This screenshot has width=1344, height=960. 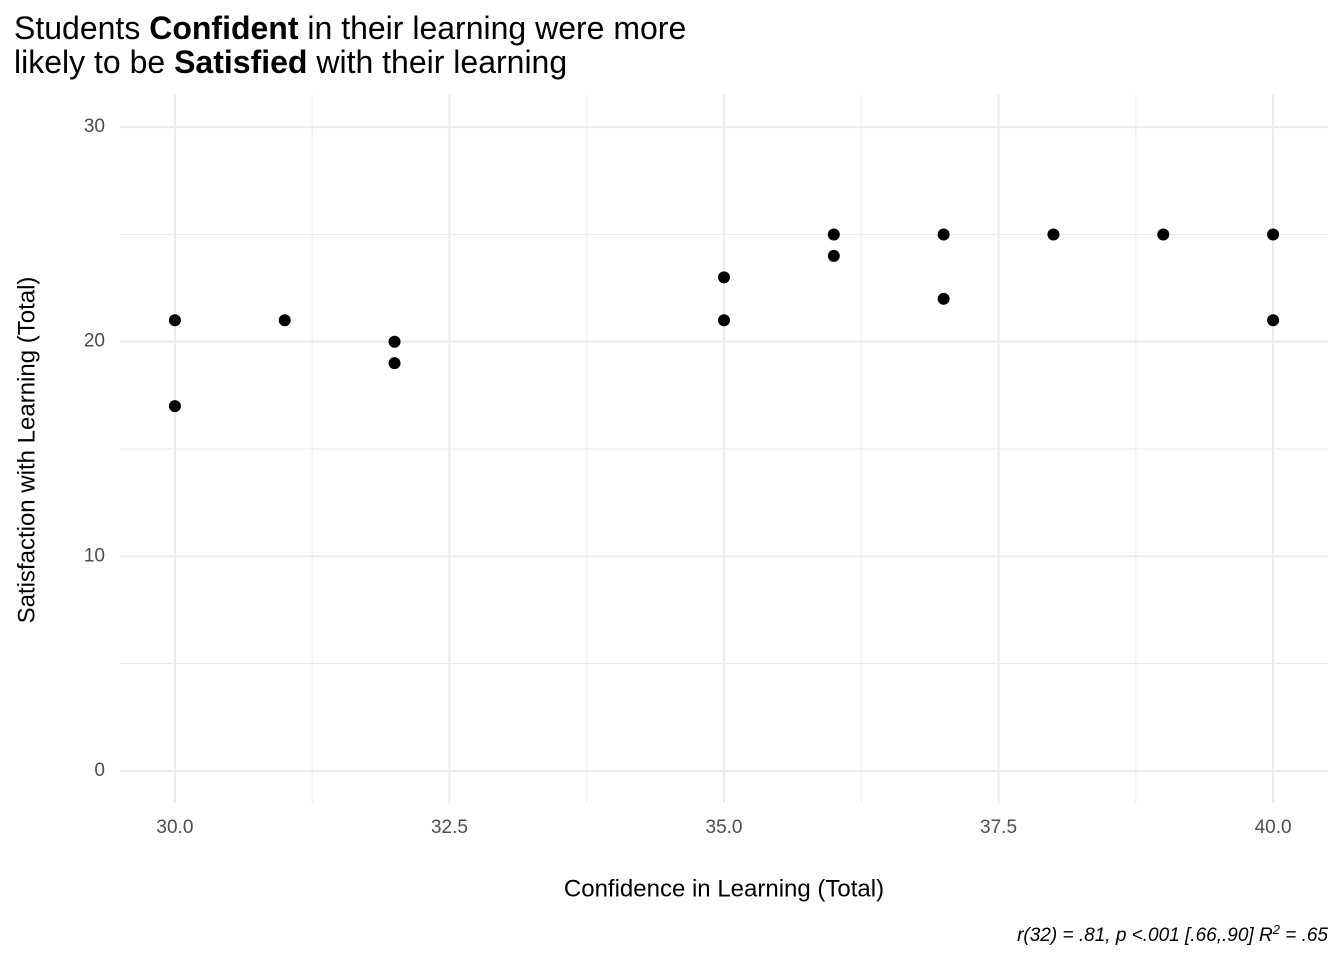 What do you see at coordinates (1145, 935) in the screenshot?
I see `caption-part: r(32) = .81, p <.001 [.66,.90] R` at bounding box center [1145, 935].